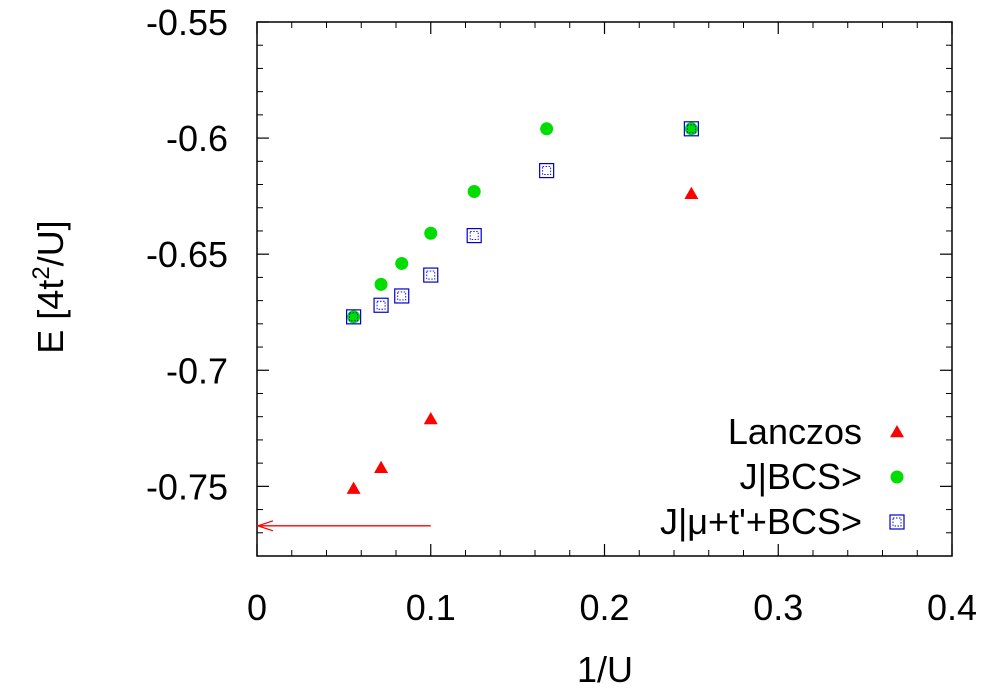  I want to click on legend-label: J|μ+t'+BCS>, so click(761, 521).